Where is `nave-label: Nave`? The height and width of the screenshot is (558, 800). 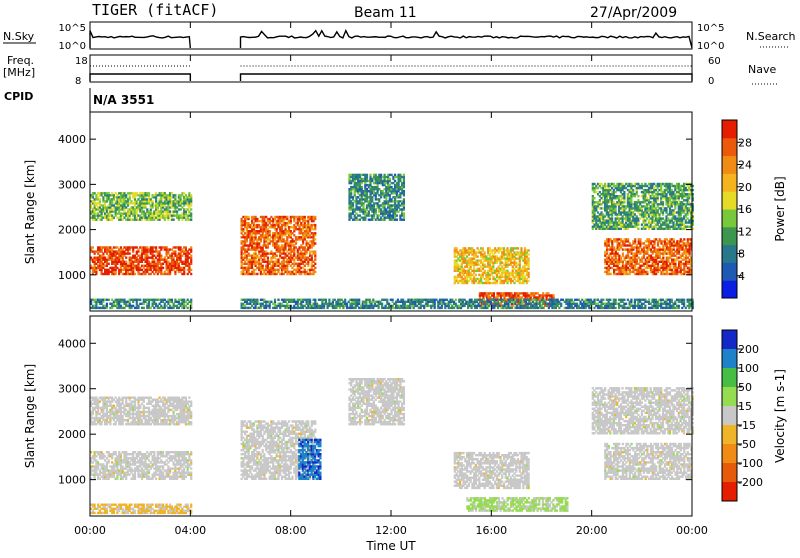 nave-label: Nave is located at coordinates (762, 69).